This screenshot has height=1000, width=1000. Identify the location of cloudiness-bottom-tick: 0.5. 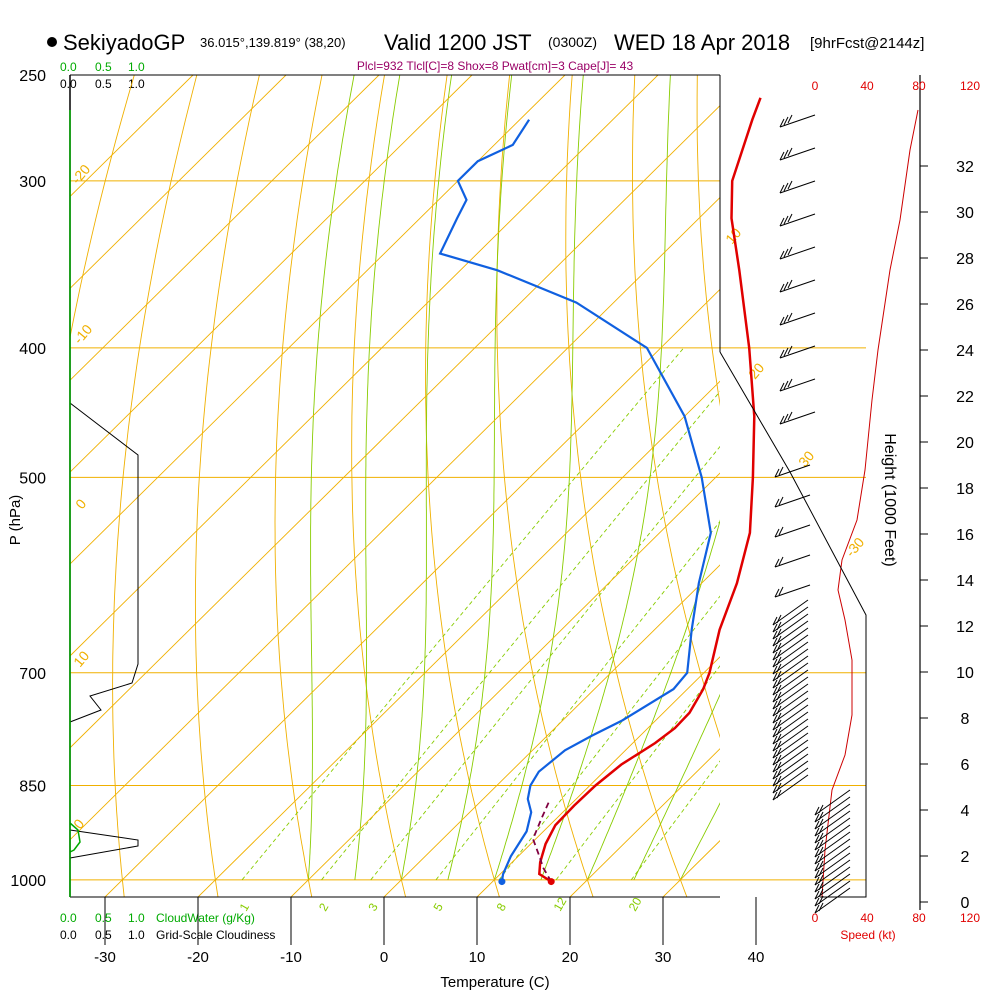
(103, 935).